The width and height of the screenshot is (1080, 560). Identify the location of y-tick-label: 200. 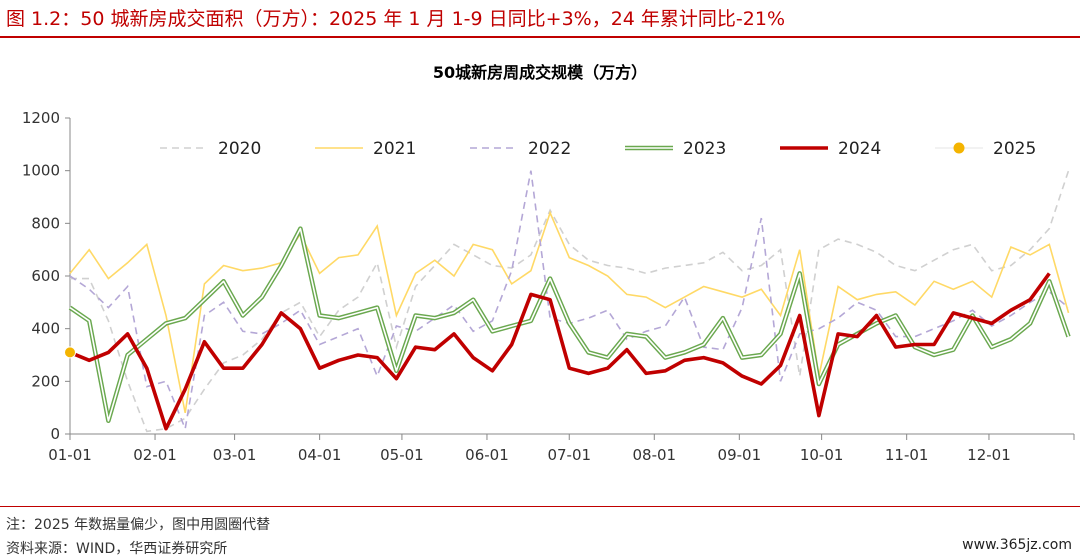
(45, 381).